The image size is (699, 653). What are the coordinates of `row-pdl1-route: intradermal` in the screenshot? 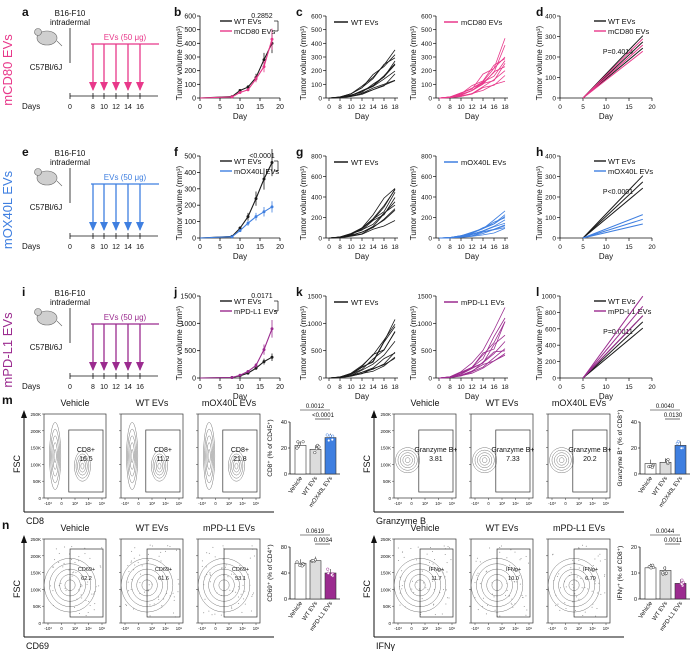 It's located at (70, 302).